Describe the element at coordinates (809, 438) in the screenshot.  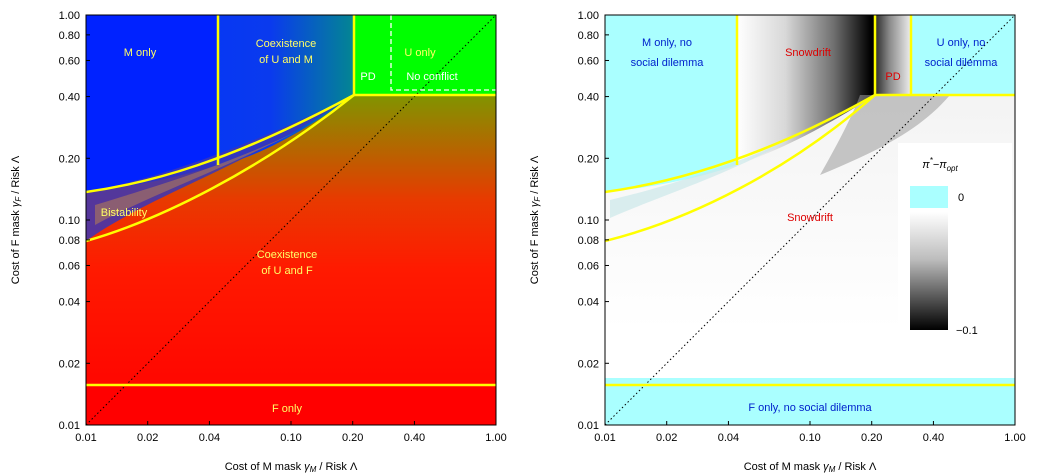
I see `panel-b-xtick-label-3: 0.10` at that location.